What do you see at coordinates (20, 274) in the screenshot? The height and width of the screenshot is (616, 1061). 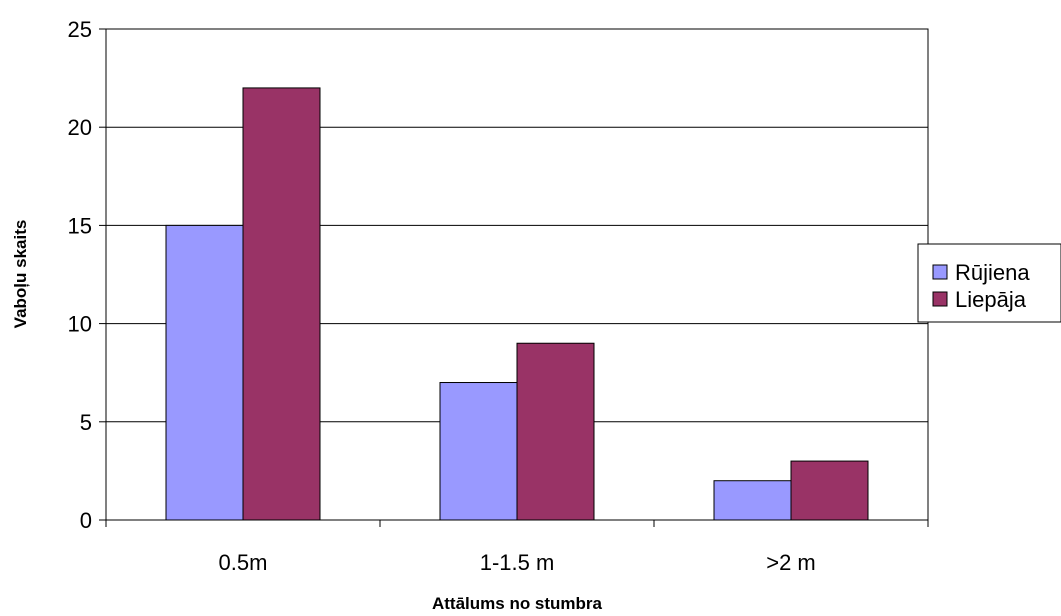 I see `y-axis-title: Vaboļu skaits` at bounding box center [20, 274].